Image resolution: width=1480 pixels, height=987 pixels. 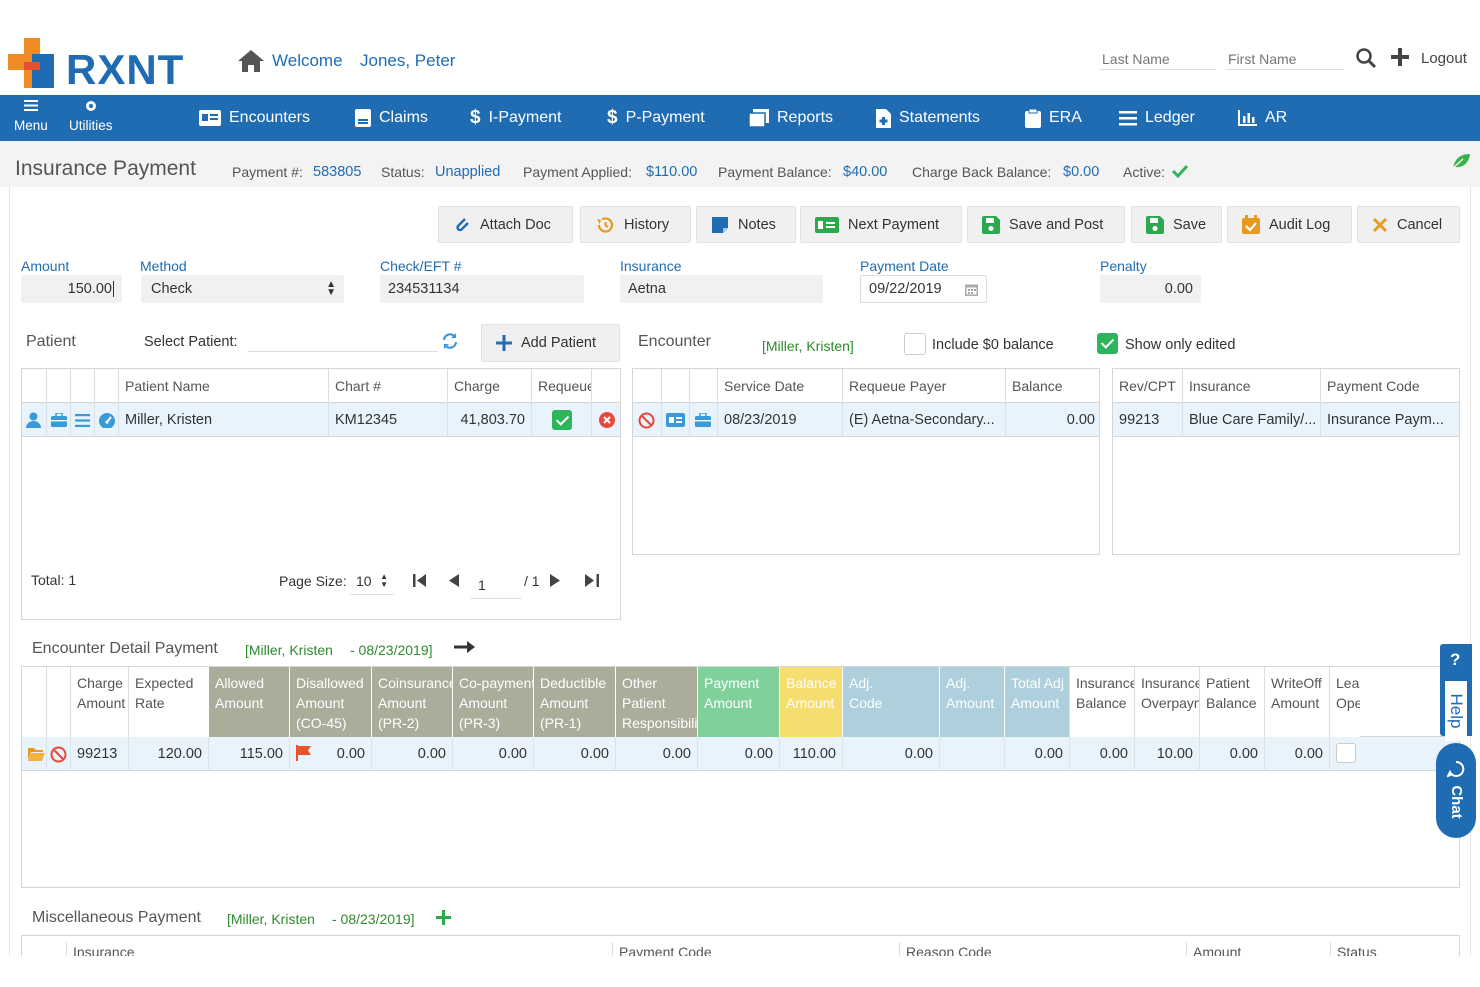 I want to click on add-patient-button: Add Patient, so click(x=550, y=343).